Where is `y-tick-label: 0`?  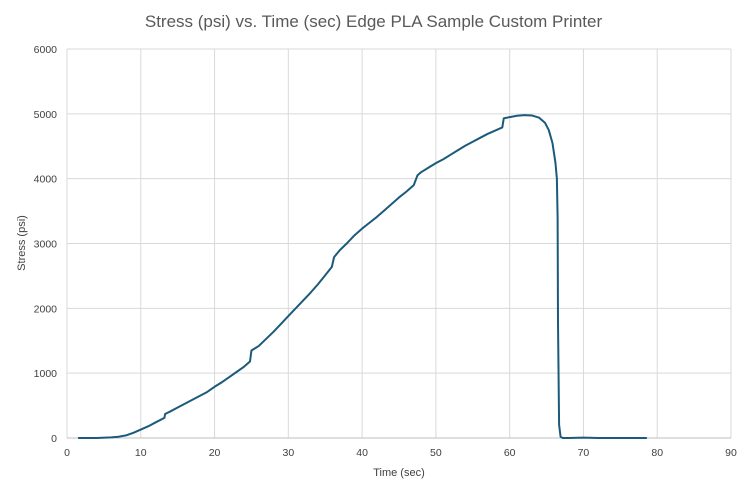
y-tick-label: 0 is located at coordinates (54, 439).